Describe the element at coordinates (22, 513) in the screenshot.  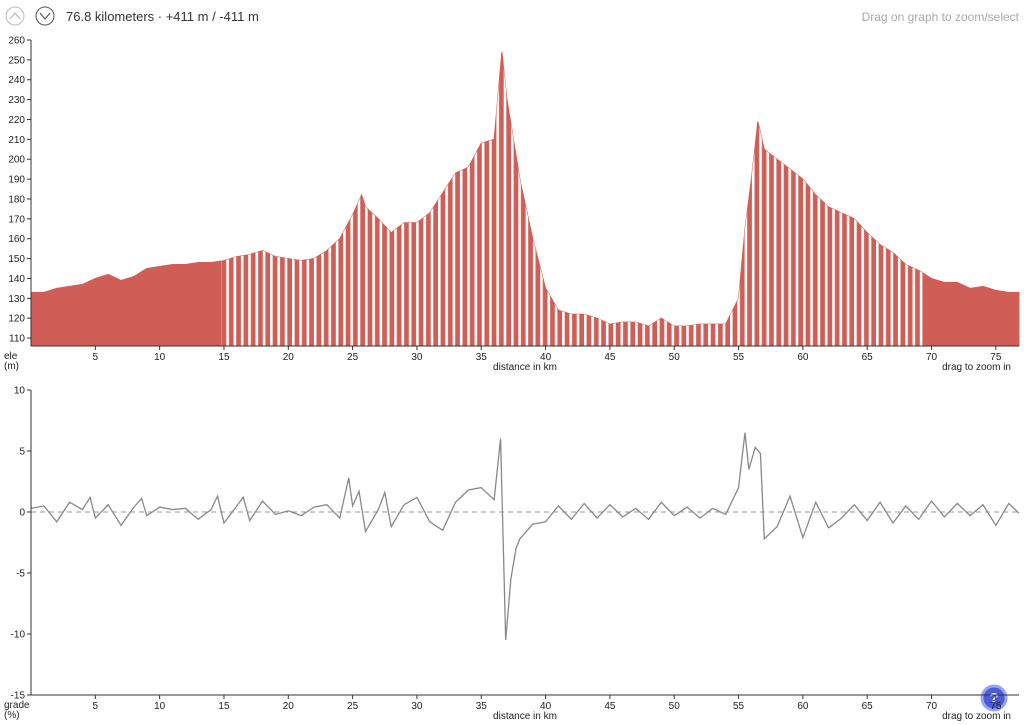
I see `y-tick-label: 0` at that location.